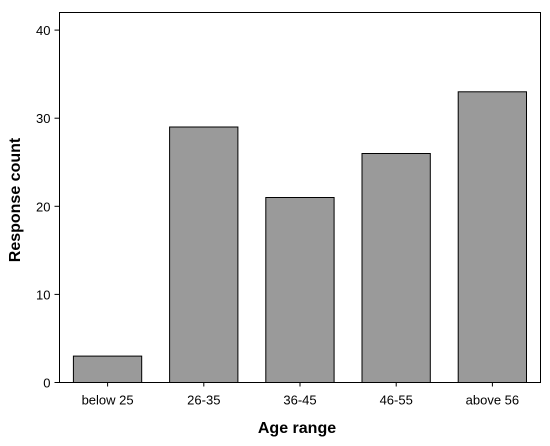 The height and width of the screenshot is (446, 550). I want to click on y-tick-label: 30, so click(43, 118).